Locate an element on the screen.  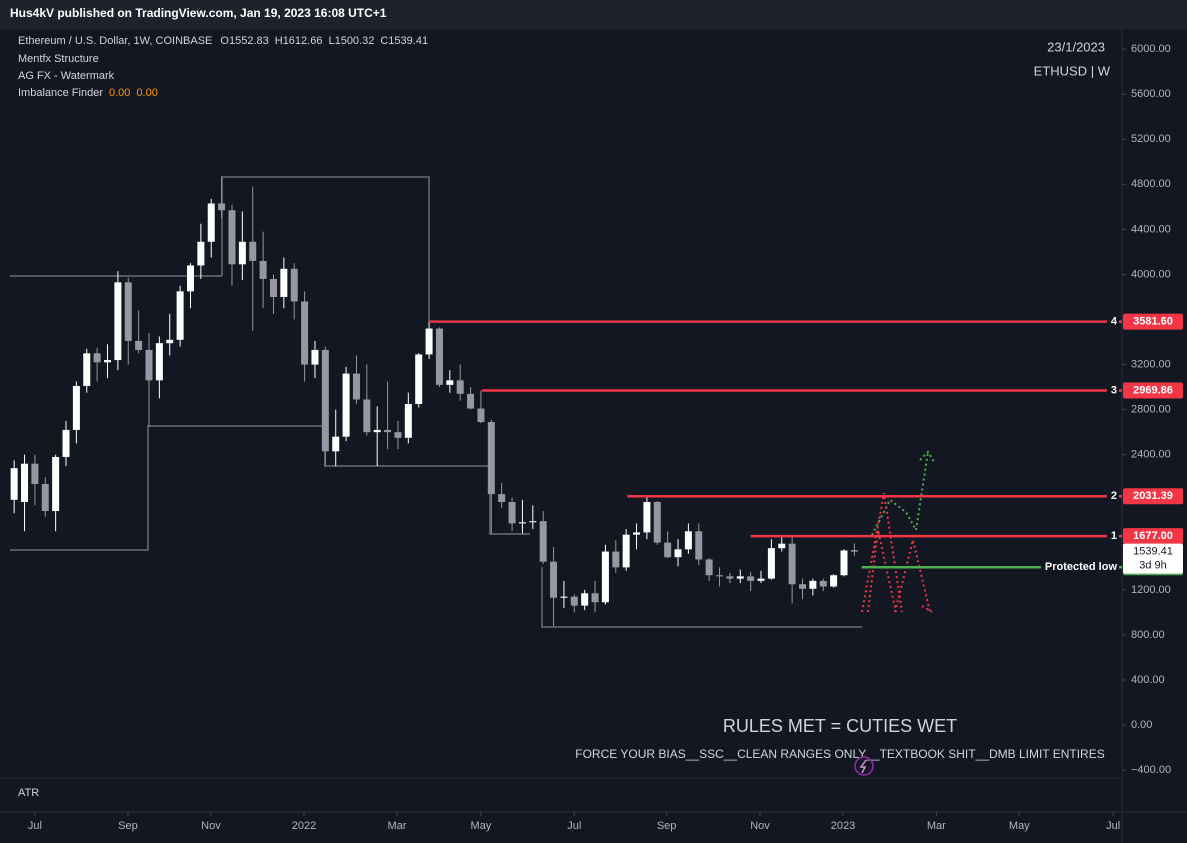
pane-label: ATR is located at coordinates (28, 793).